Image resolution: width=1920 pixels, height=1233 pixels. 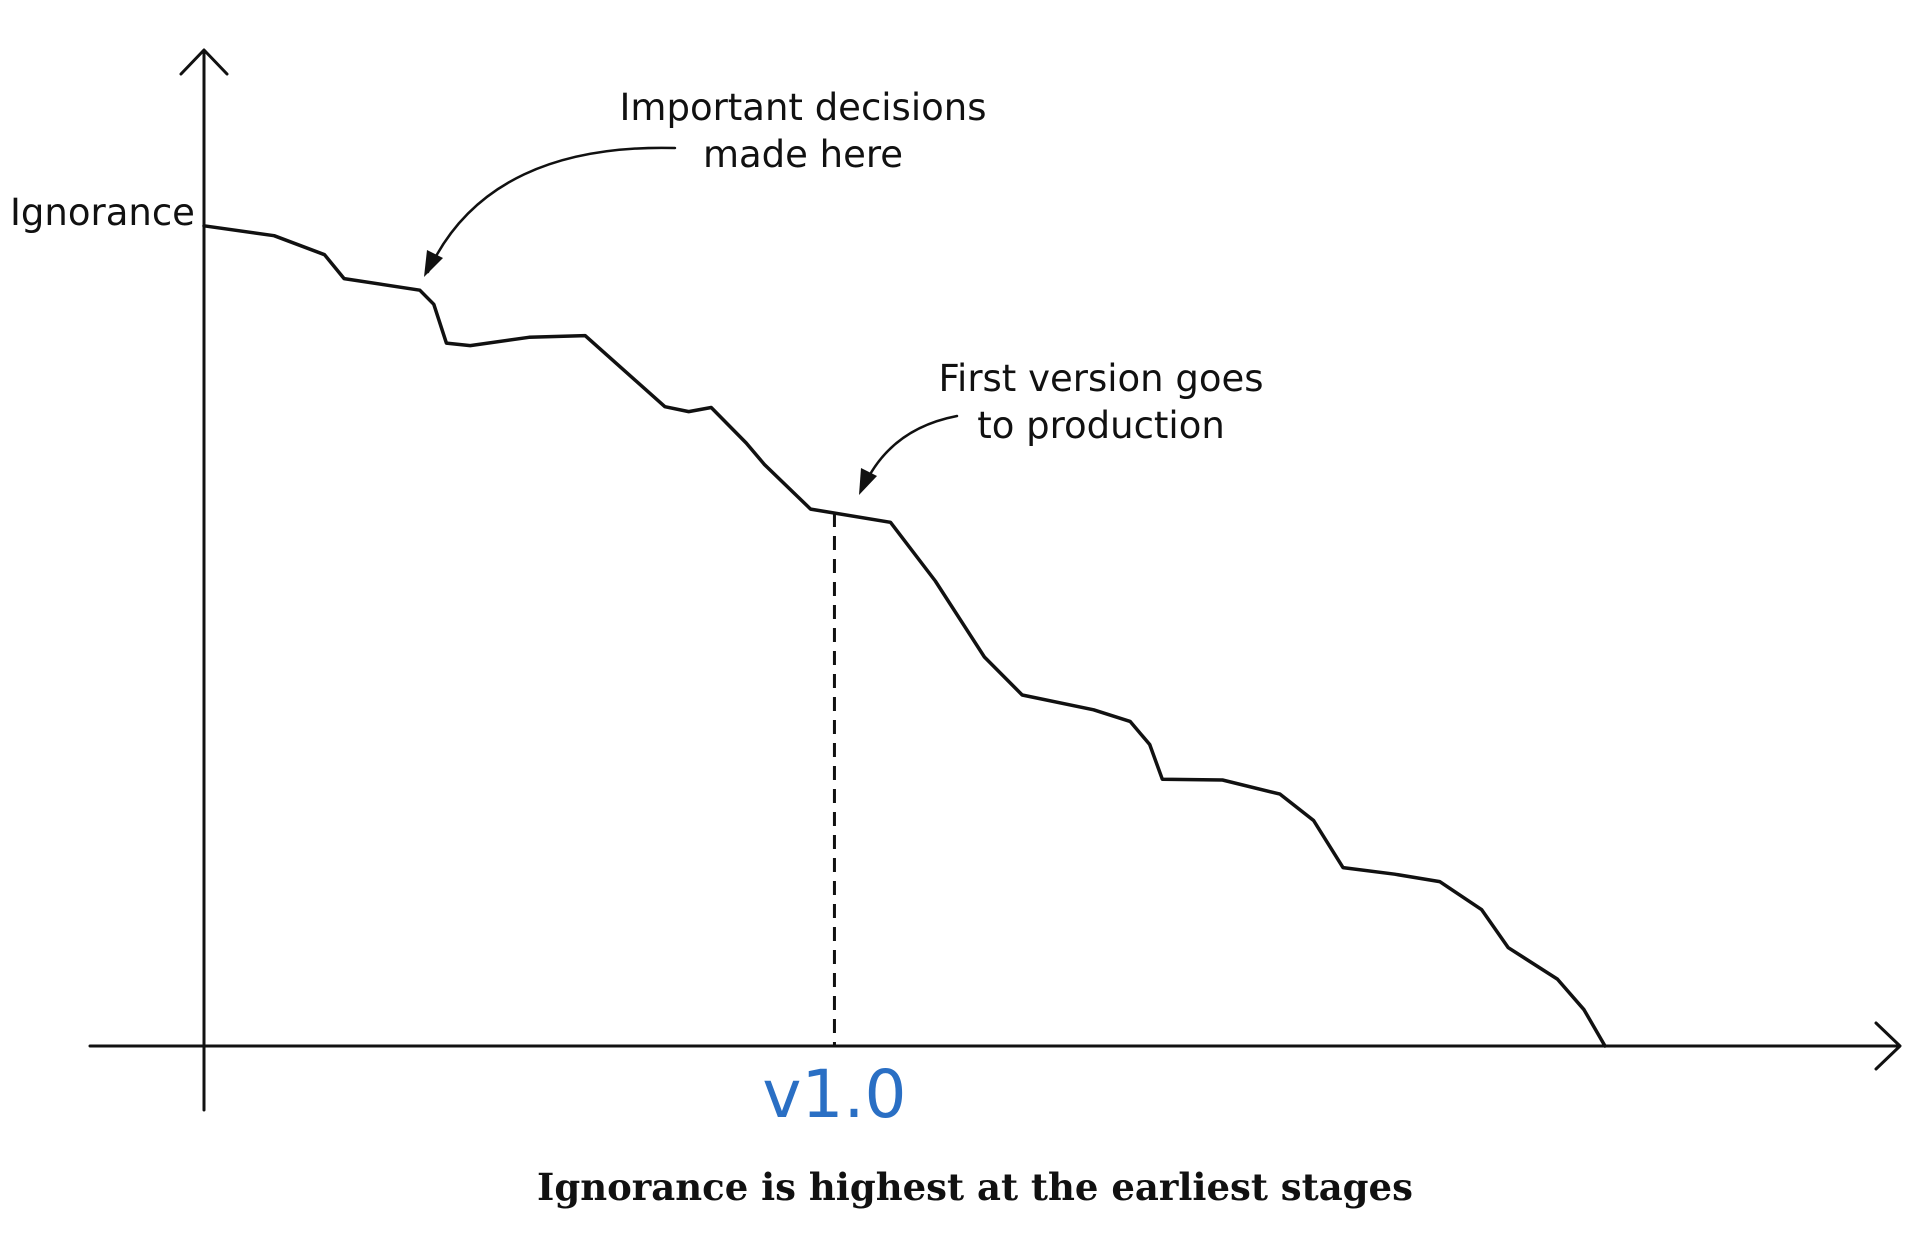 I want to click on annotation-first-version-arrowhead, so click(x=868, y=481).